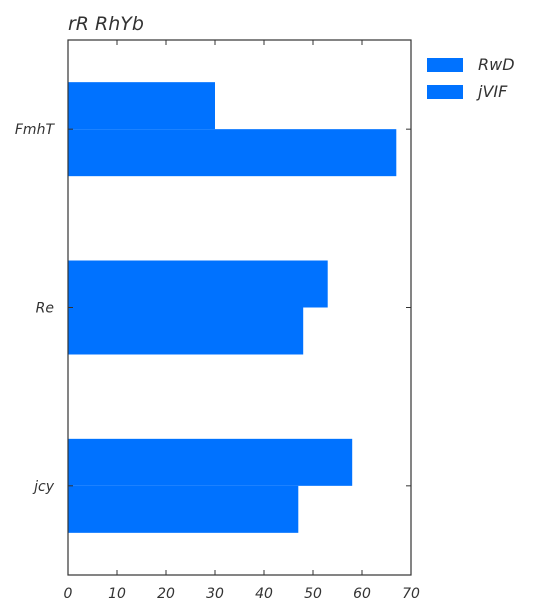 The image size is (539, 616). I want to click on x-tick-label: 70, so click(411, 594).